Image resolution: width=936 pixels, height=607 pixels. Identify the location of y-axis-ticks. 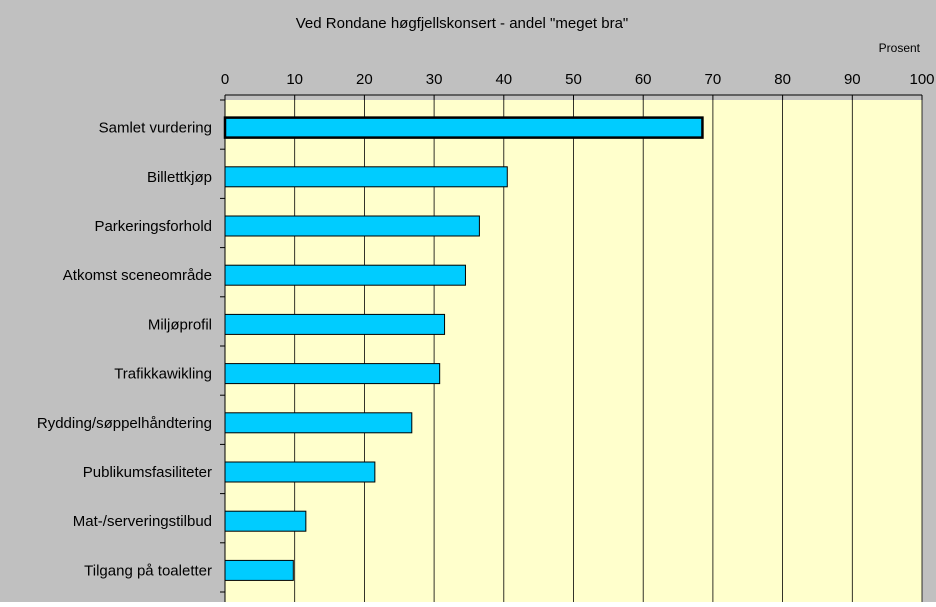
(222, 346).